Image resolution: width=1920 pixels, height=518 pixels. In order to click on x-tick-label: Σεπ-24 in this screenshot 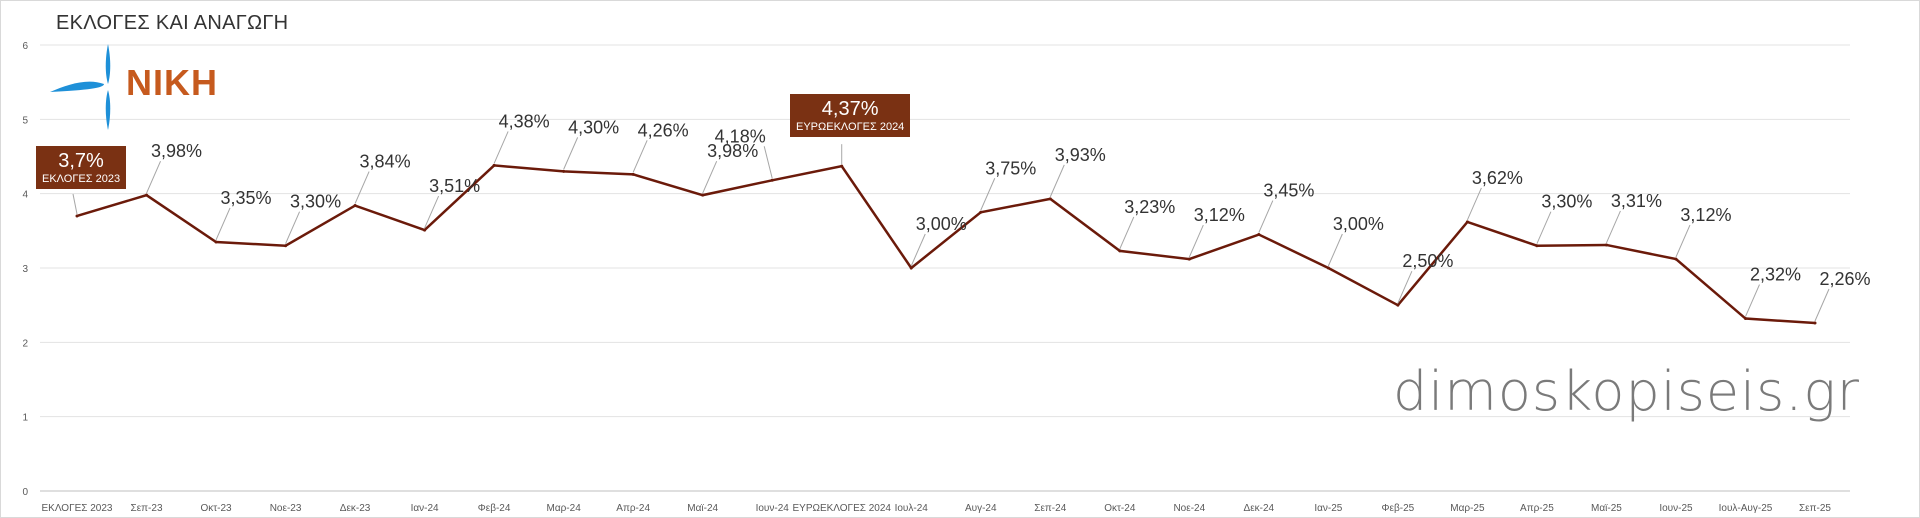, I will do `click(1050, 508)`.